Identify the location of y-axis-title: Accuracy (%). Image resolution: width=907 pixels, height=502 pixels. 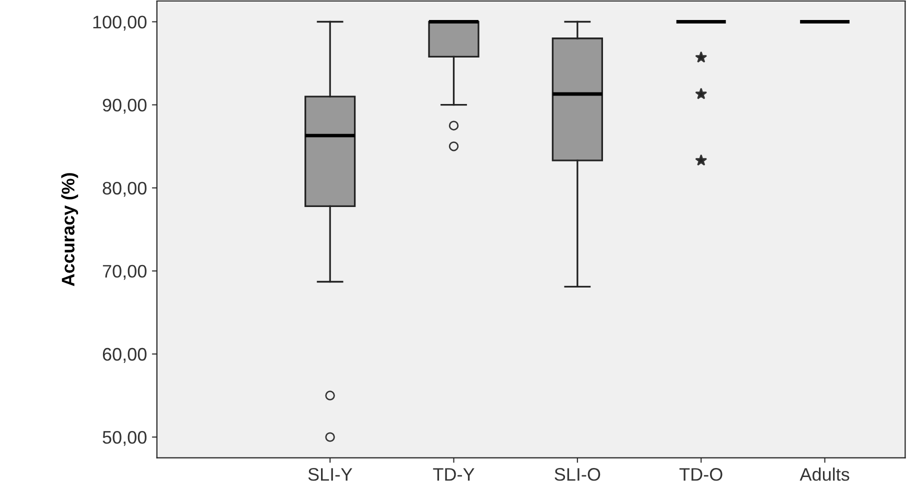
(69, 229).